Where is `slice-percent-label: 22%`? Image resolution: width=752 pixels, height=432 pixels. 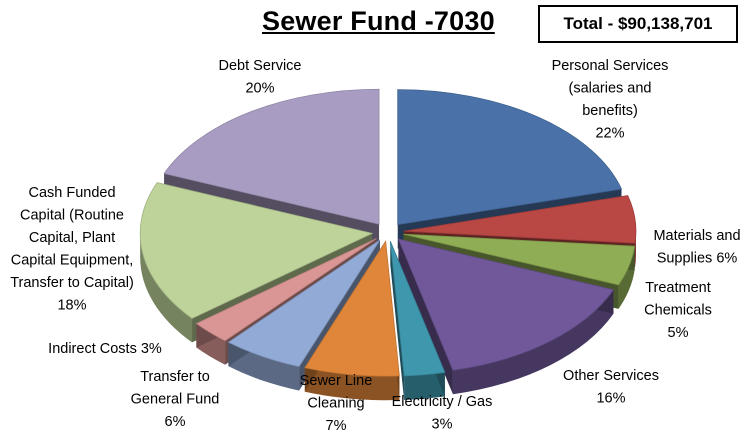
slice-percent-label: 22% is located at coordinates (609, 134).